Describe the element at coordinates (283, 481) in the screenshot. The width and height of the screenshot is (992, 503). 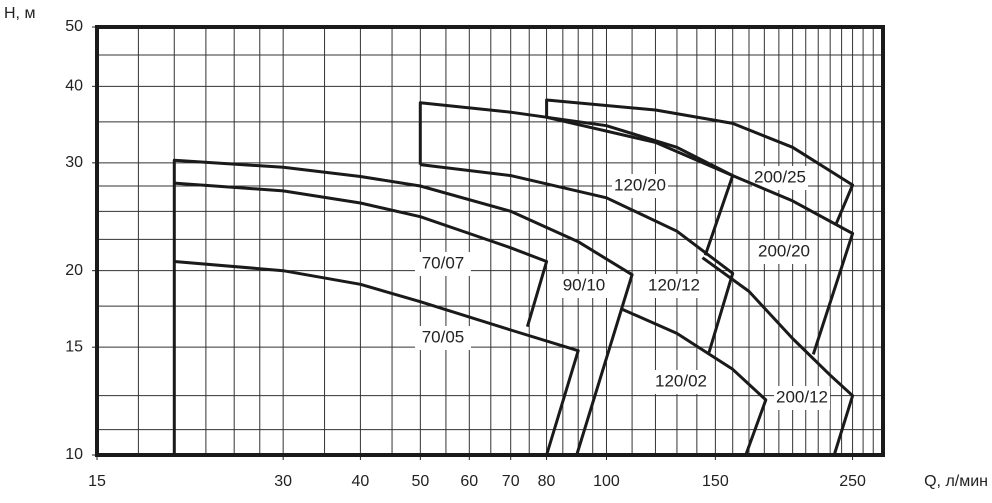
I see `x-tick-label: 30` at that location.